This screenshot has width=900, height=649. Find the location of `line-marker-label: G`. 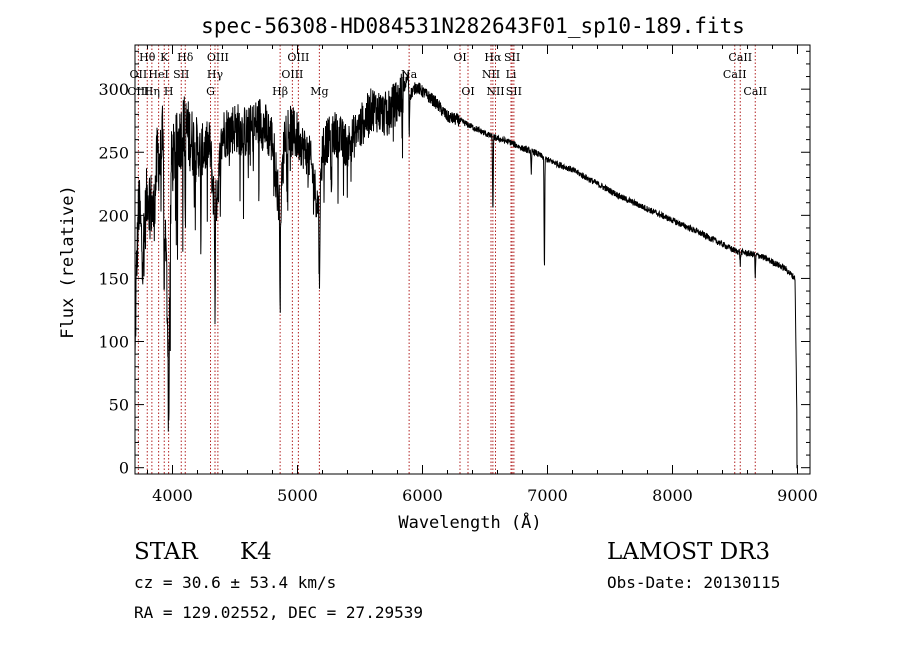

line-marker-label: G is located at coordinates (210, 91).